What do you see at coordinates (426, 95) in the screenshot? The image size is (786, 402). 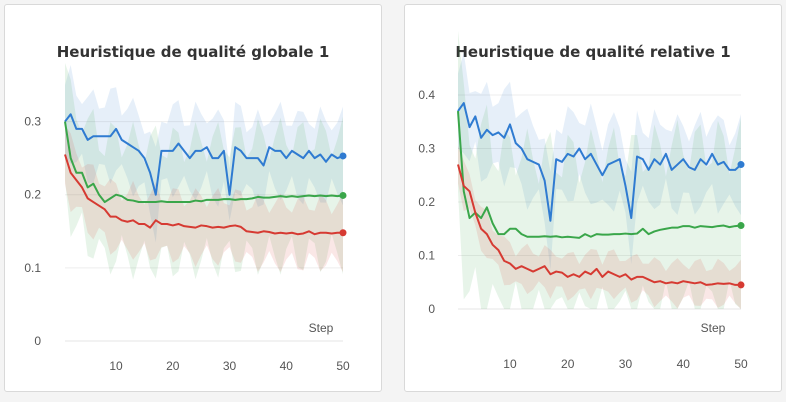 I see `y-tick-label: 0.4` at bounding box center [426, 95].